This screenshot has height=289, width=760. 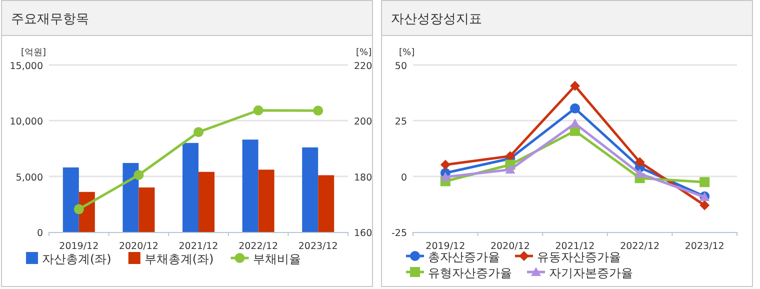 What do you see at coordinates (363, 178) in the screenshot?
I see `y2-tick-label: 180` at bounding box center [363, 178].